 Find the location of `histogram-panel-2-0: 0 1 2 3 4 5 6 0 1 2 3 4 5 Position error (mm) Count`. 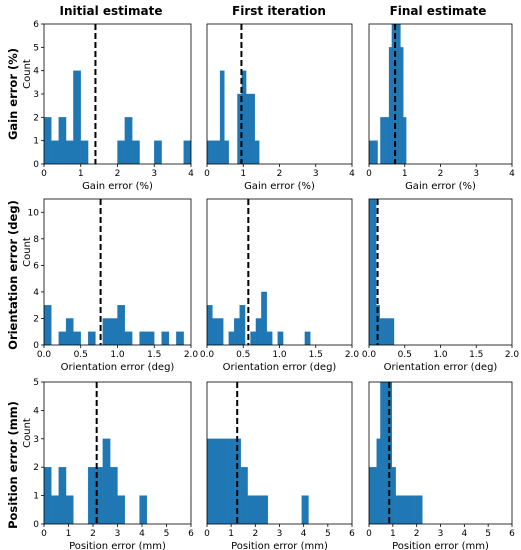

histogram-panel-2-0: 0 1 2 3 4 5 6 0 1 2 3 4 5 Position error (mm) Count is located at coordinates (108, 464).